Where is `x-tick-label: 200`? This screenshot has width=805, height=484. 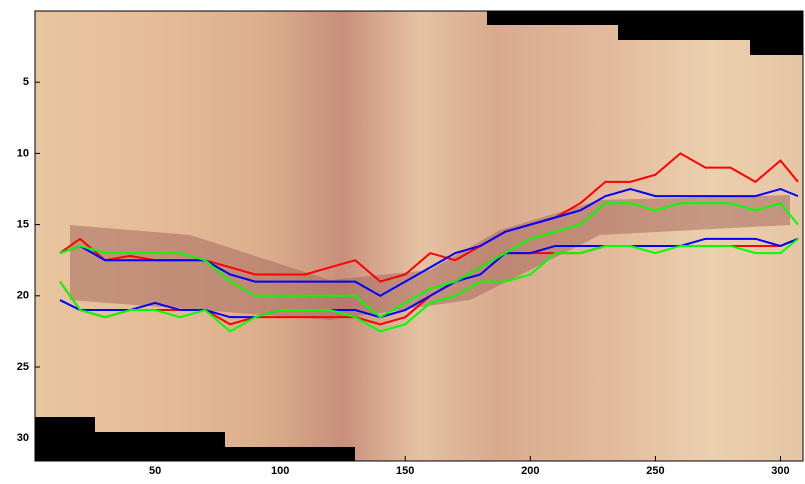 x-tick-label: 200 is located at coordinates (530, 471).